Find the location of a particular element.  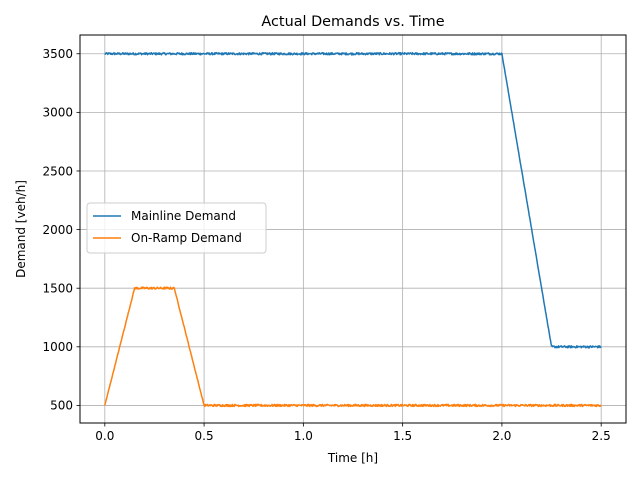

y-tick-label: 1000 is located at coordinates (57, 347).